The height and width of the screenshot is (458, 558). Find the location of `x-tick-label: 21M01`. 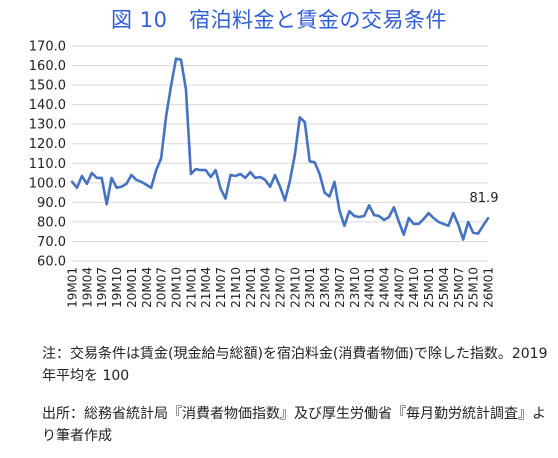

x-tick-label: 21M01 is located at coordinates (191, 287).